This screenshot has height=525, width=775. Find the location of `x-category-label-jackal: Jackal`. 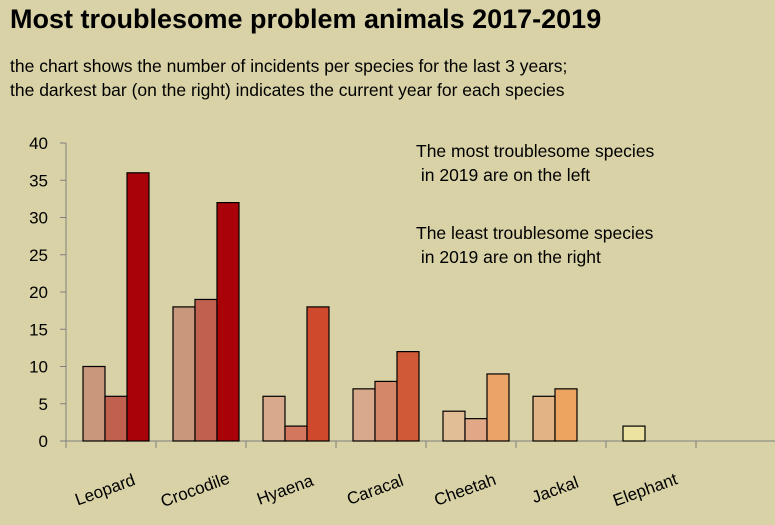

x-category-label-jackal: Jackal is located at coordinates (555, 490).